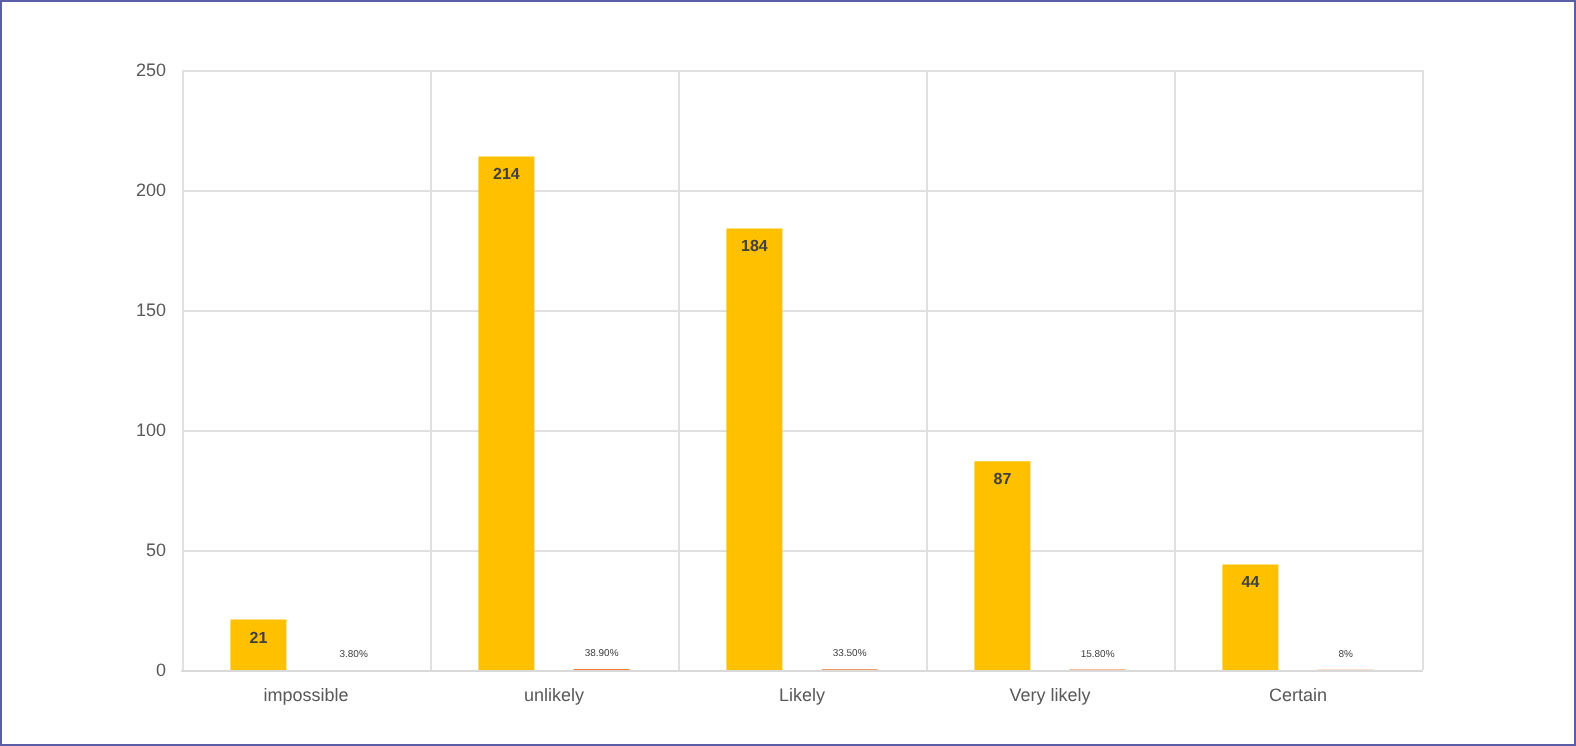 The height and width of the screenshot is (746, 1576). I want to click on y-tick-label: 50, so click(155, 550).